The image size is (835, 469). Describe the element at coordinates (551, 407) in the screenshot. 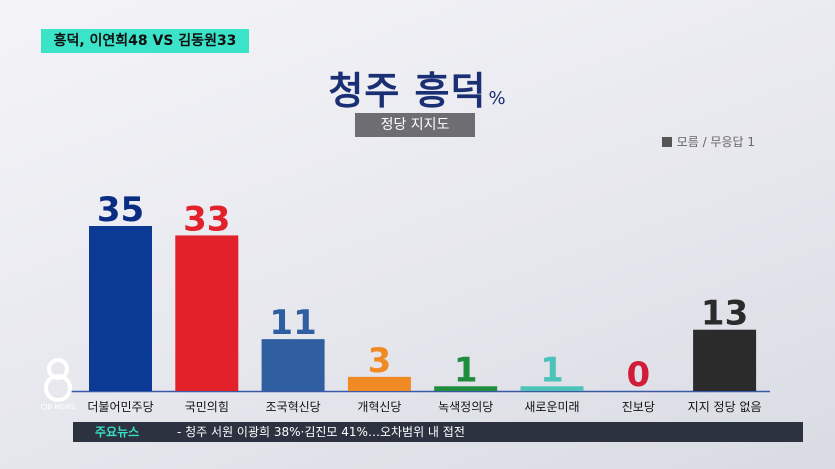

I see `category-label: 새로운미래` at that location.